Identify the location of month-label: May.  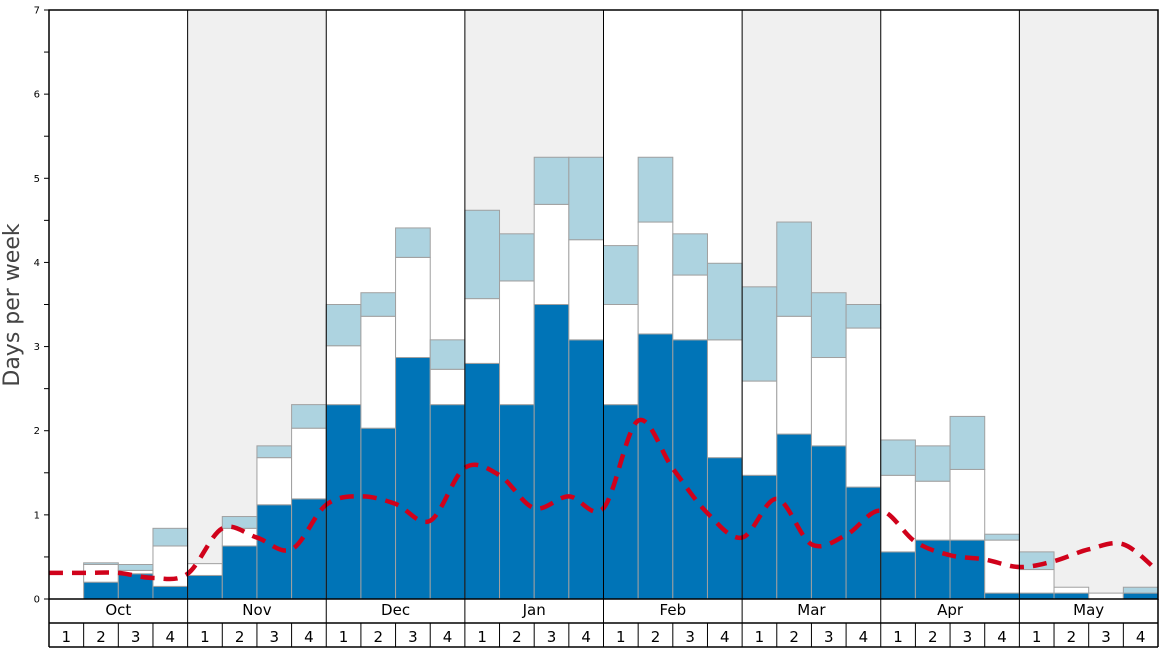
(1088, 610).